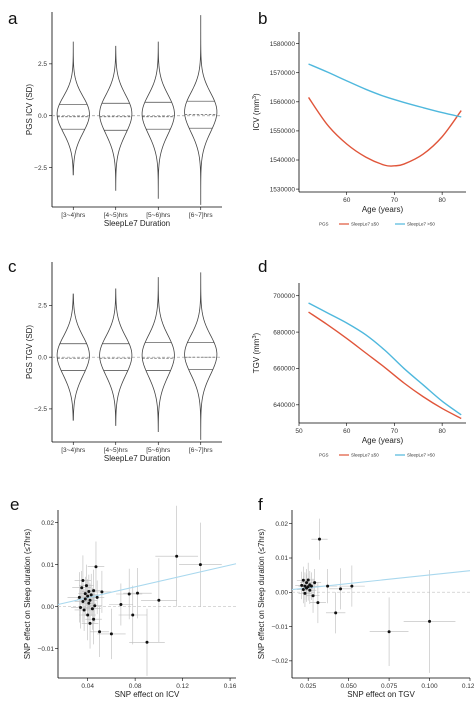  Describe the element at coordinates (29, 109) in the screenshot. I see `y-axis-title: PGS ICV (SD)` at that location.